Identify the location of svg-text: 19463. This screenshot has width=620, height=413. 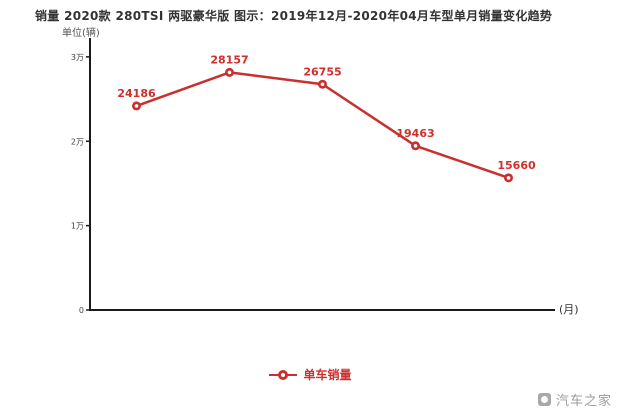
(415, 133).